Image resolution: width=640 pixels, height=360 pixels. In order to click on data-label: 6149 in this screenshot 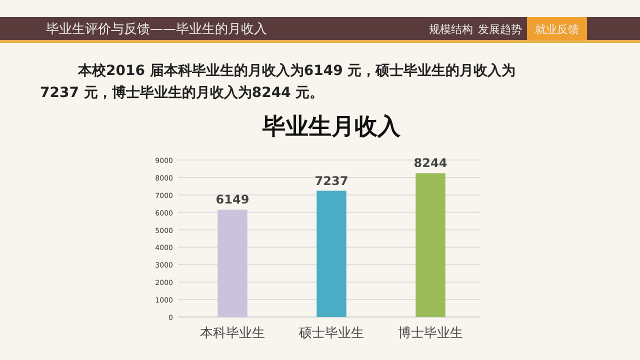, I will do `click(233, 199)`.